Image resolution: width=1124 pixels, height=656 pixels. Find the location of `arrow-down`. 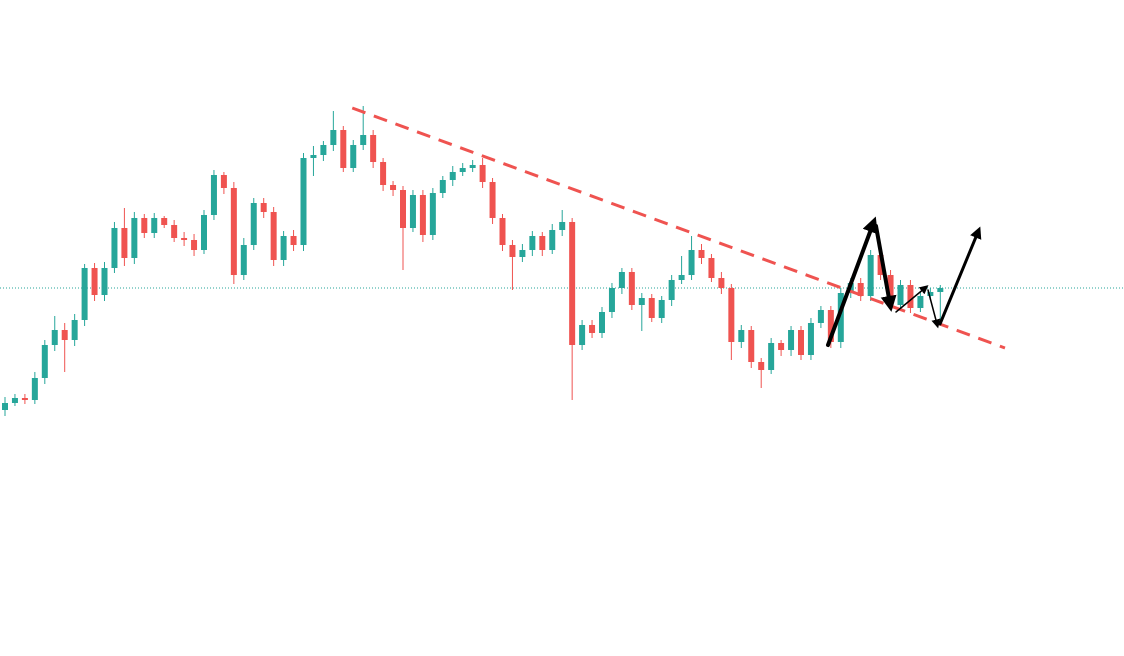

arrow-down is located at coordinates (885, 268).